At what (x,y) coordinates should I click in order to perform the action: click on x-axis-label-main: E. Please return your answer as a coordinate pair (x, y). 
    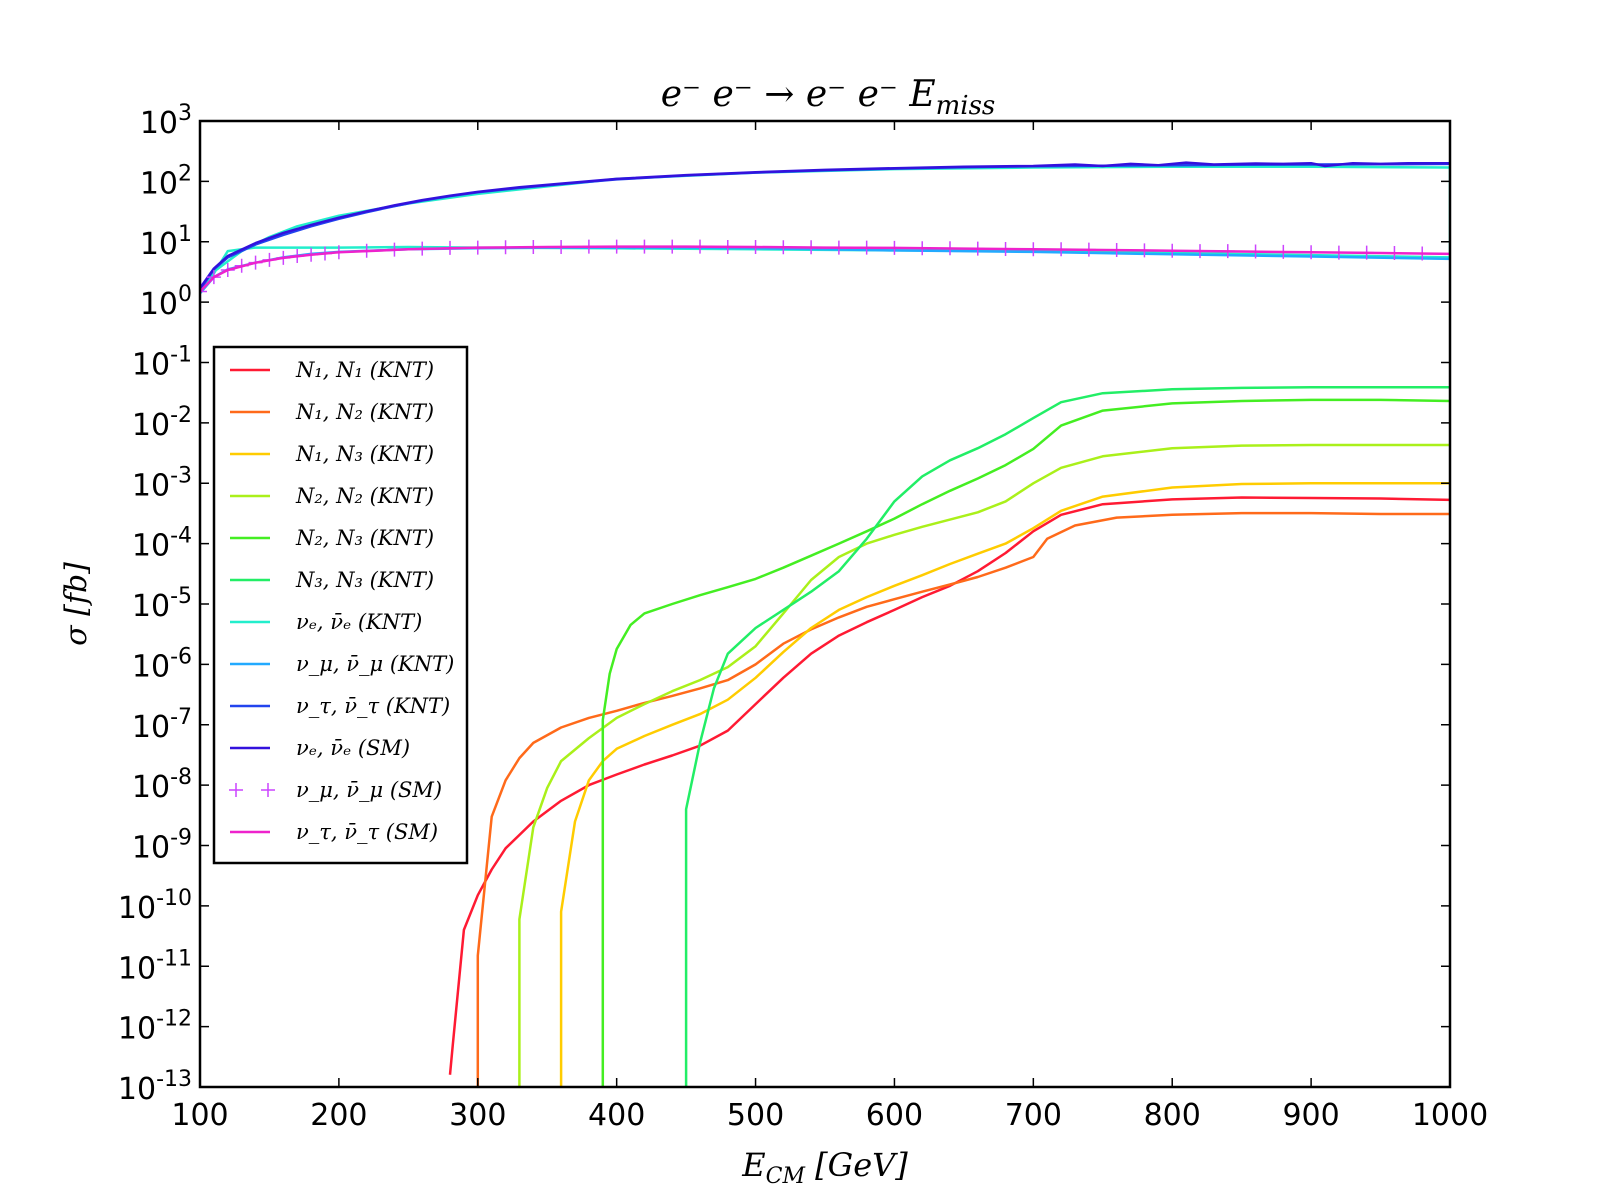
    Looking at the image, I should click on (753, 1165).